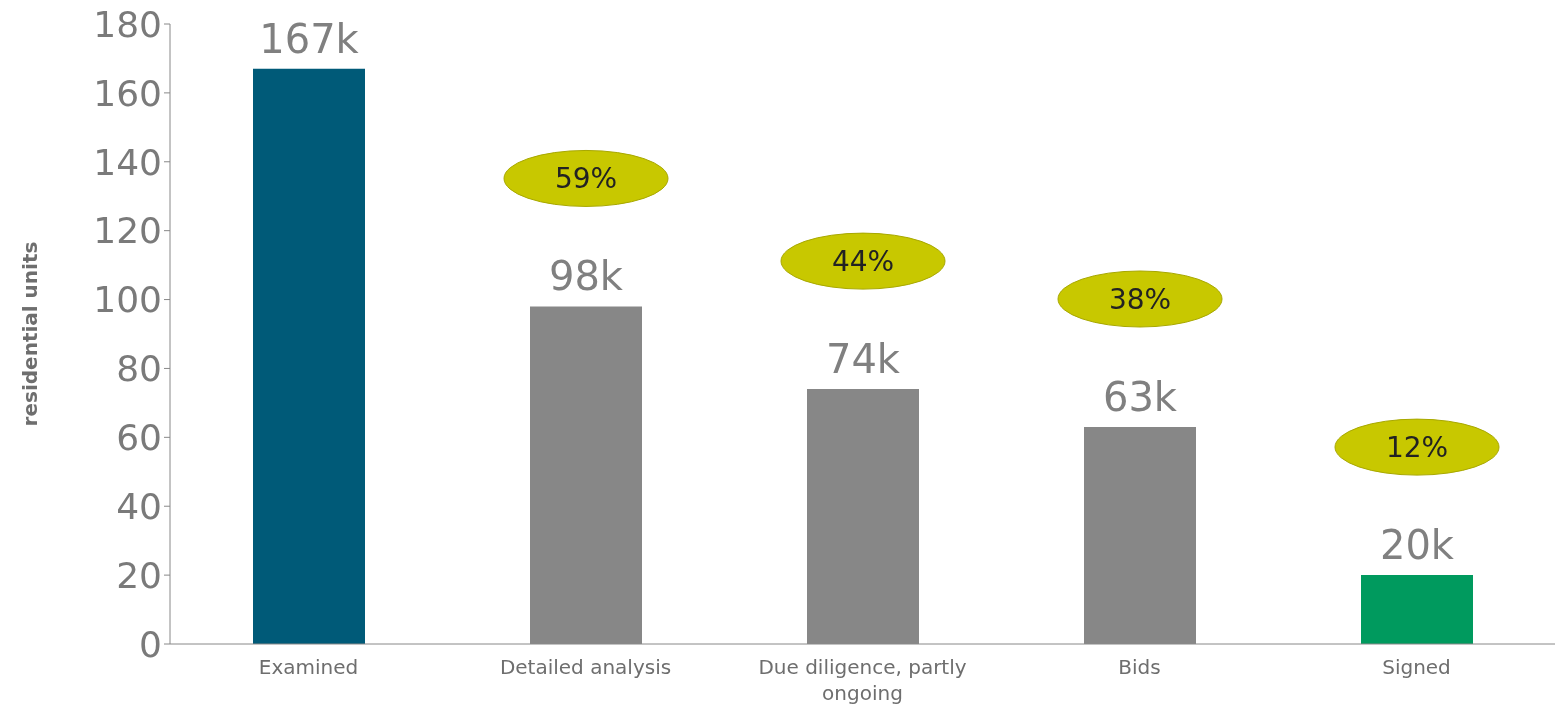 The image size is (1555, 726). Describe the element at coordinates (1140, 299) in the screenshot. I see `annotation: 38%` at that location.